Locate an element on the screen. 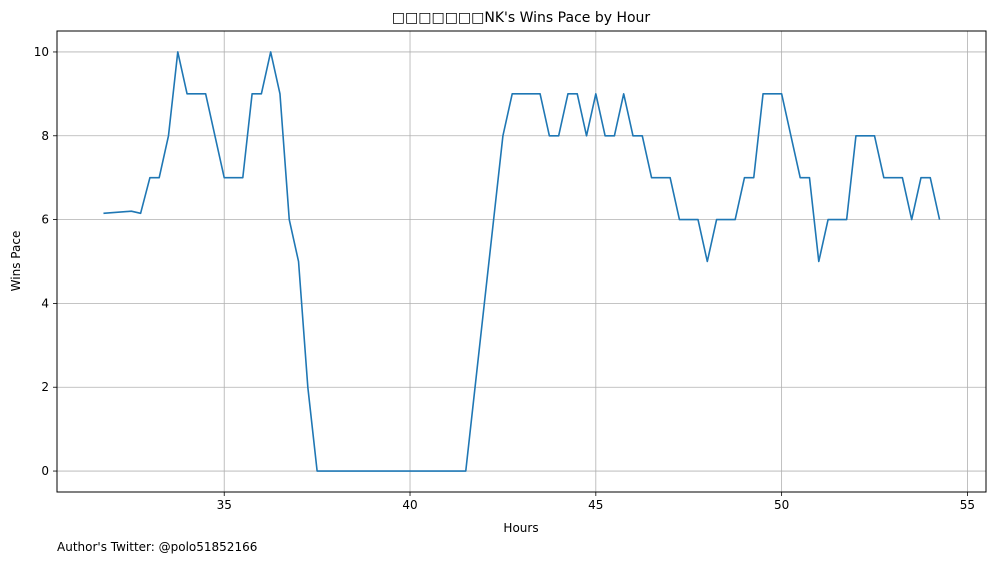  x-tick-label: 45 is located at coordinates (595, 505).